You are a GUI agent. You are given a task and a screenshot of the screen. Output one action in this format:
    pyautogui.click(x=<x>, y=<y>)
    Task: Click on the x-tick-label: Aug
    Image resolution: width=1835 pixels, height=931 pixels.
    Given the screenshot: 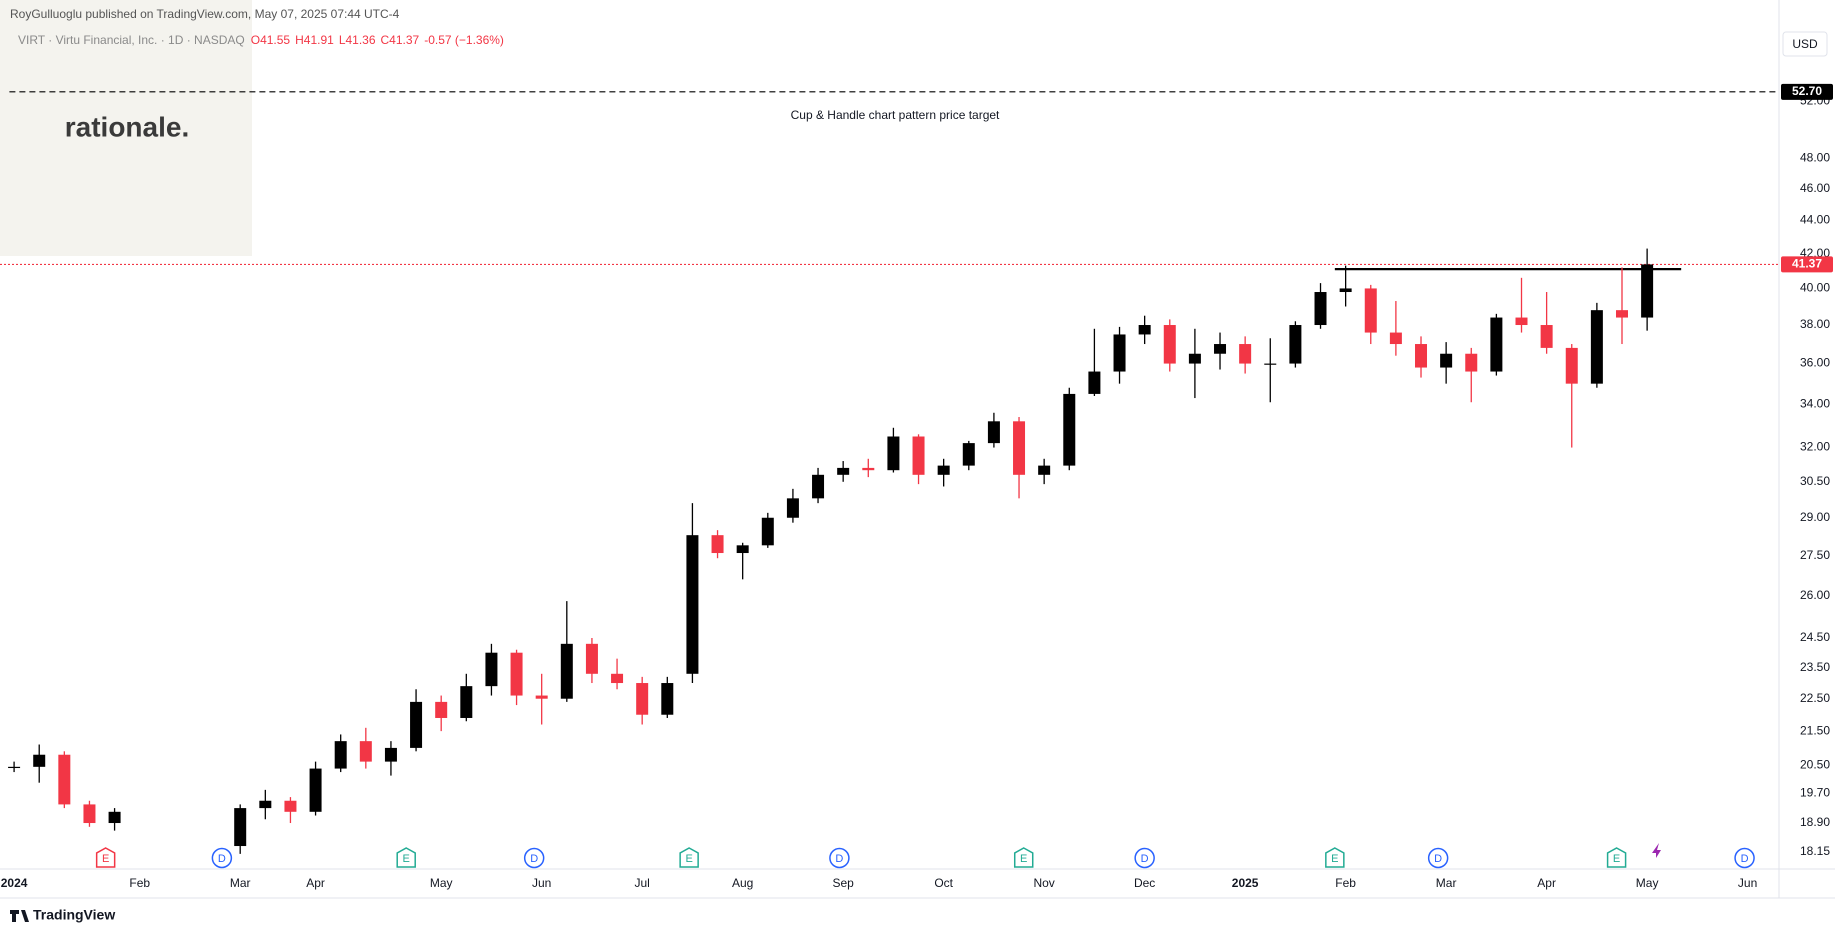 What is the action you would take?
    pyautogui.click(x=742, y=883)
    